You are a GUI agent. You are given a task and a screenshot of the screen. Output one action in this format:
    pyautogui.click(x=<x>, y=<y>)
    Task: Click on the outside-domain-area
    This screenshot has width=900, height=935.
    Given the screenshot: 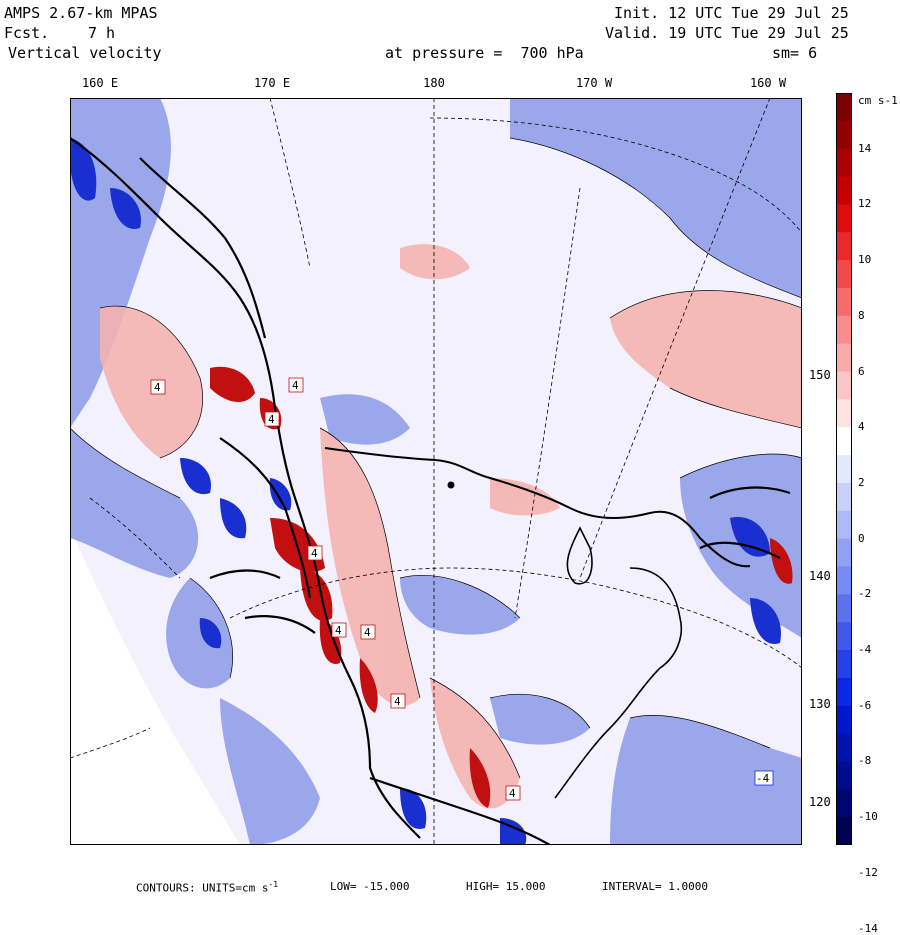 What is the action you would take?
    pyautogui.click(x=155, y=686)
    